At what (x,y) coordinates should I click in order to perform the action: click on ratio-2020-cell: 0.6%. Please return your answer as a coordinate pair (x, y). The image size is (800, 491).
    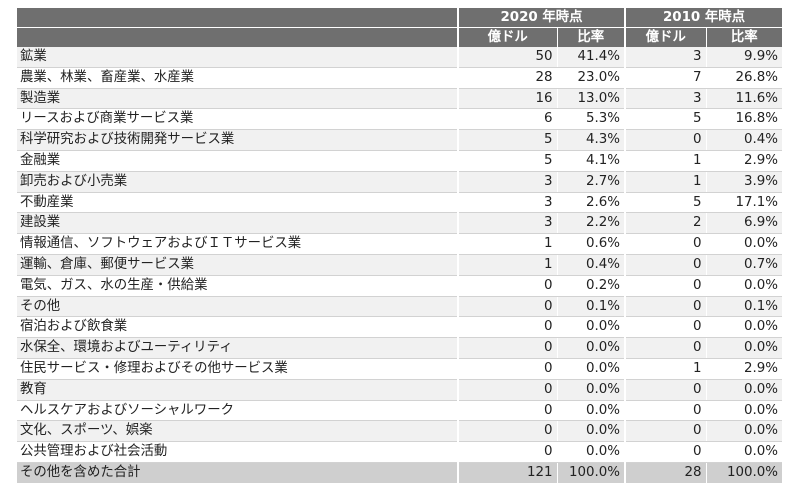
    Looking at the image, I should click on (591, 244).